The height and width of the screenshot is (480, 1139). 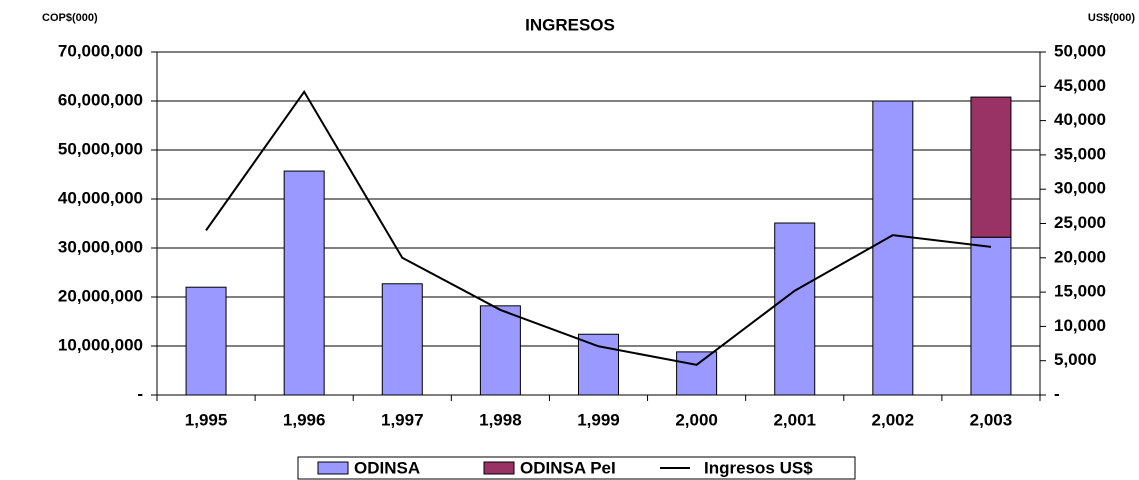 What do you see at coordinates (991, 419) in the screenshot?
I see `x-tick-label: 2,003` at bounding box center [991, 419].